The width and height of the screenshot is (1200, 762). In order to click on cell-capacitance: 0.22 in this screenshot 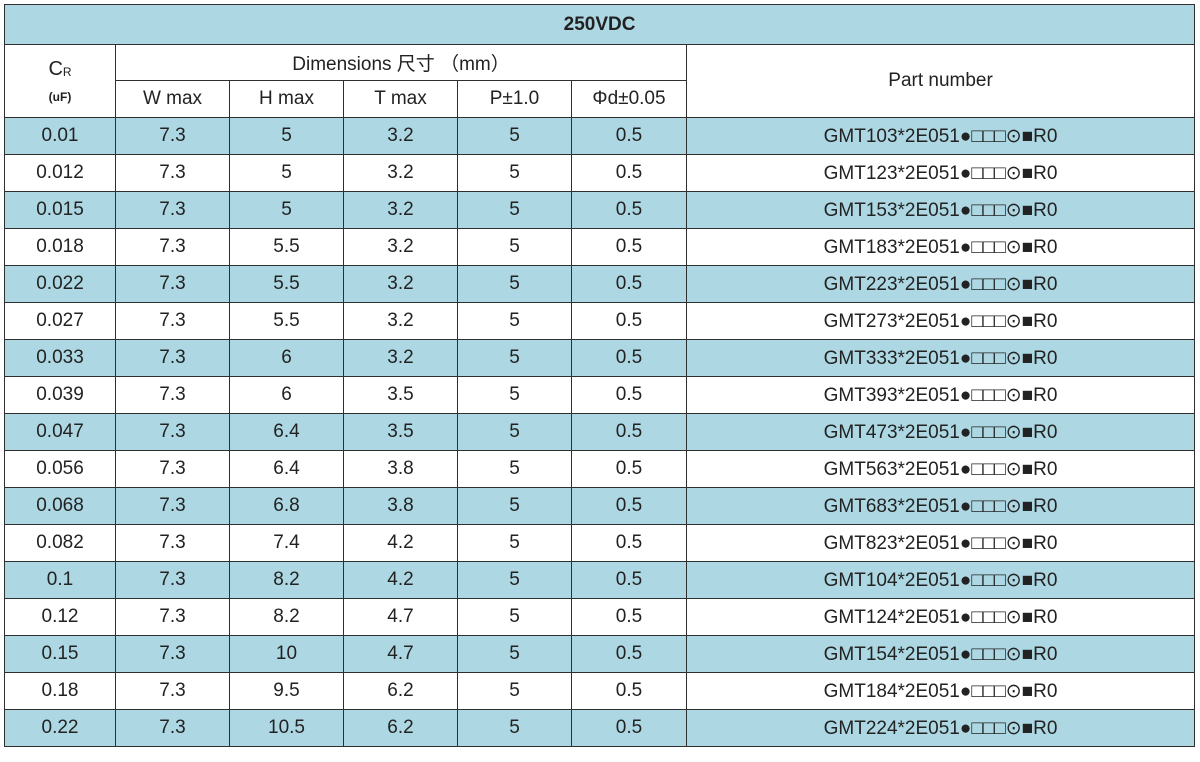, I will do `click(60, 728)`.